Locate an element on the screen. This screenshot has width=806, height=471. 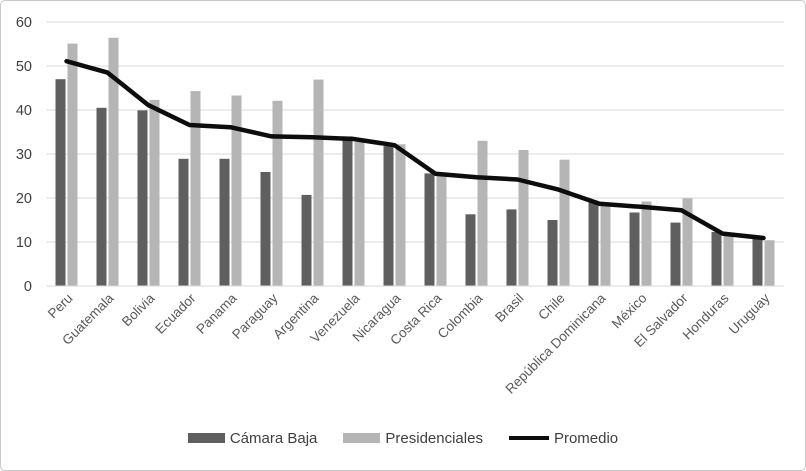
legend-label-promedio: Promedio is located at coordinates (586, 438).